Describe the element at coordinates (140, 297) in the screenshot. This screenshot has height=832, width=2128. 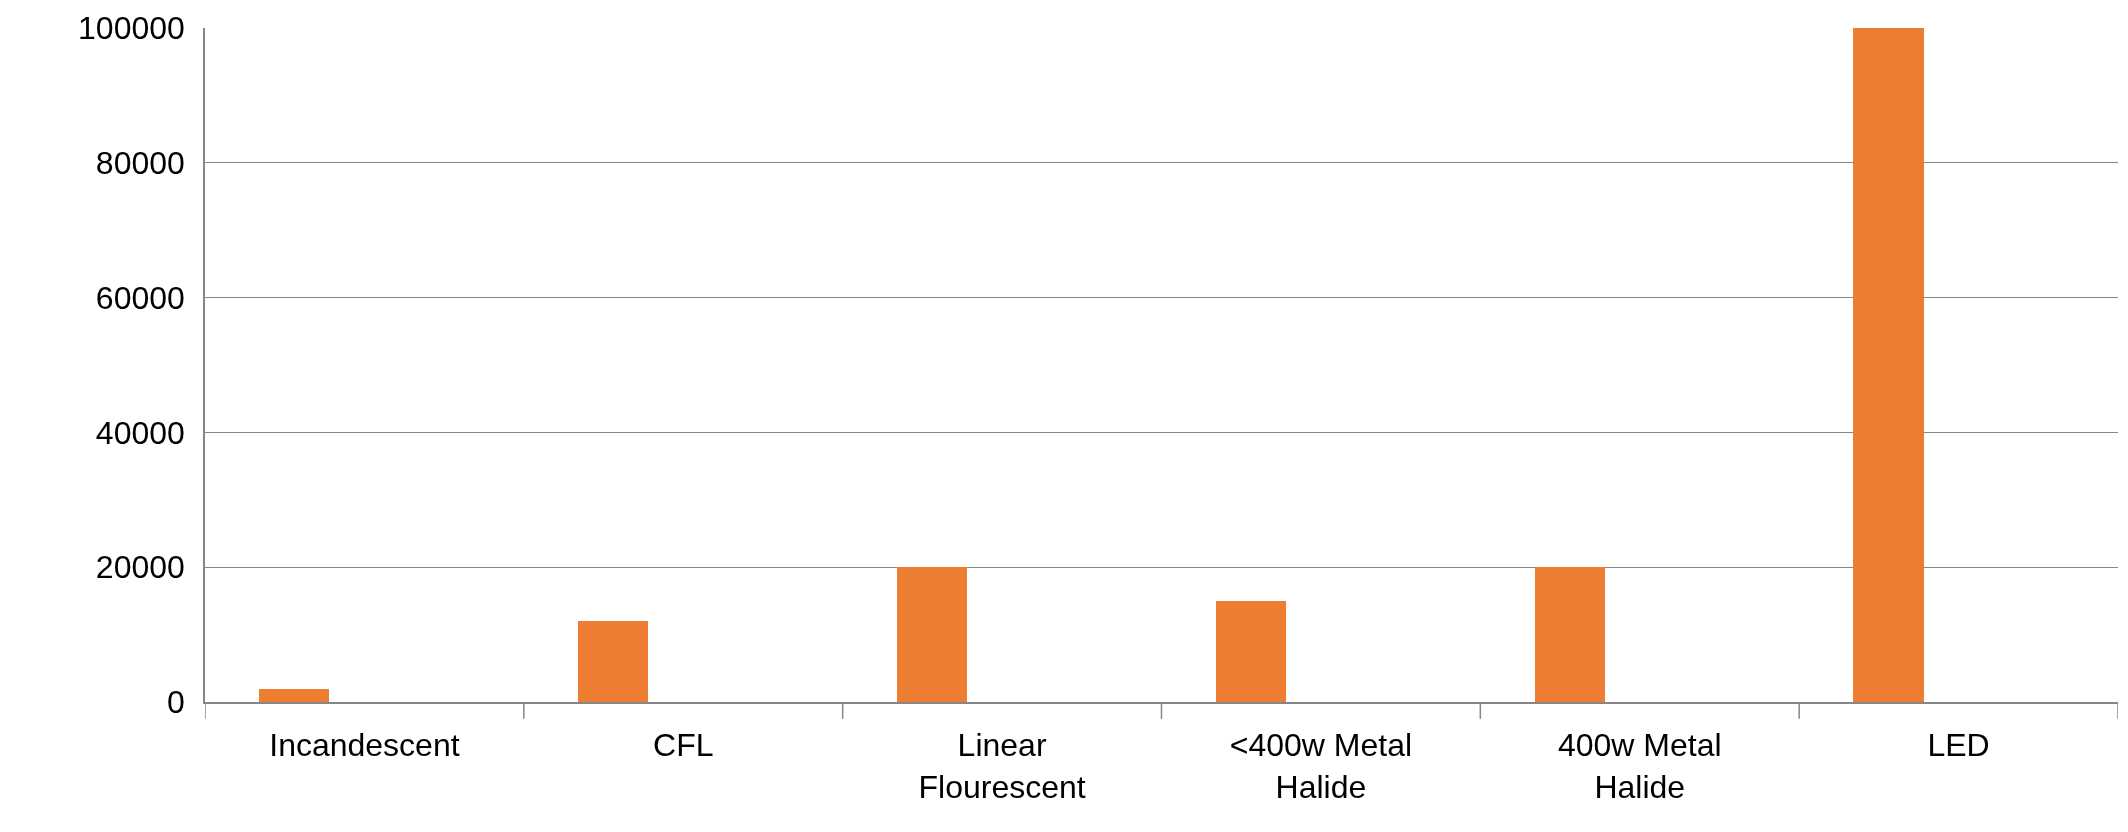
I see `y-tick-label: 60000` at that location.